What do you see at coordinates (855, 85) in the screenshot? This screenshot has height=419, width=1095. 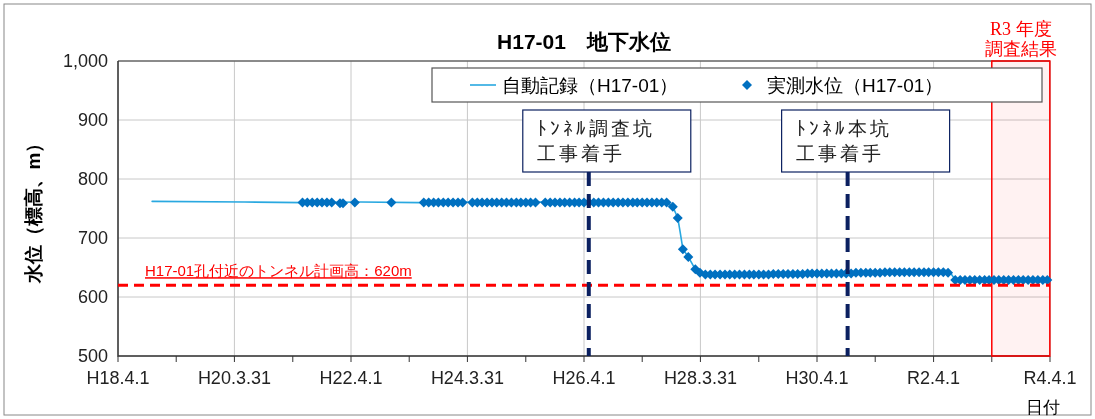 I see `legend-label: 実測水位（H17-01）` at bounding box center [855, 85].